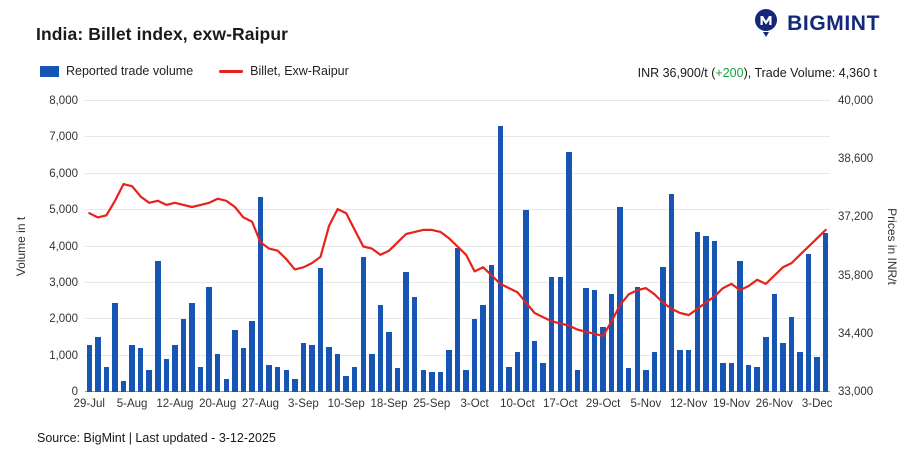 Image resolution: width=913 pixels, height=464 pixels. Describe the element at coordinates (817, 404) in the screenshot. I see `x-tick-label: 3-Dec` at that location.